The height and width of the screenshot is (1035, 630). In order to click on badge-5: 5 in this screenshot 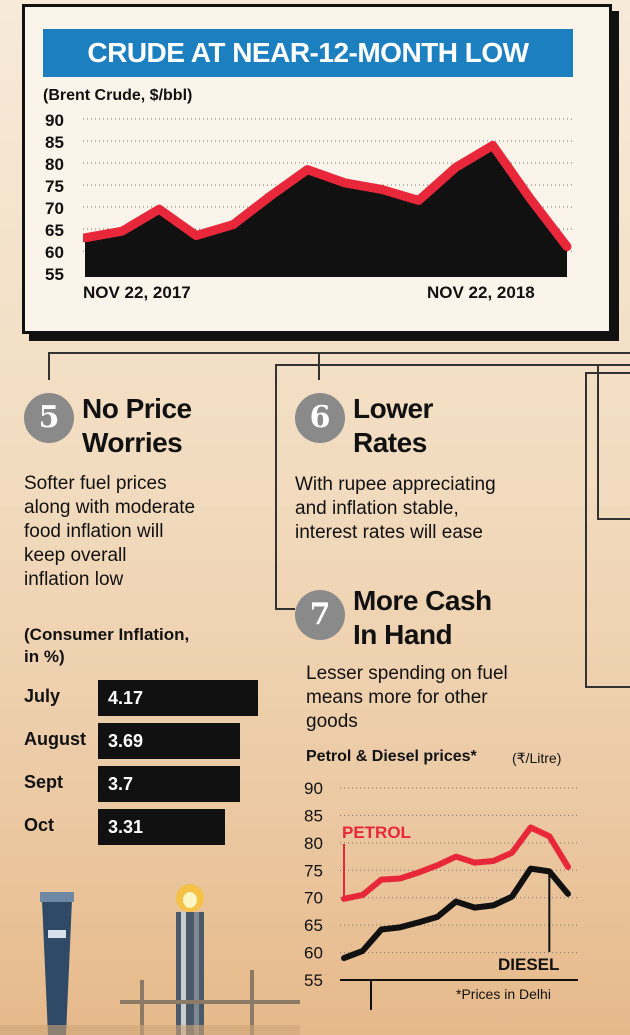, I will do `click(49, 418)`.